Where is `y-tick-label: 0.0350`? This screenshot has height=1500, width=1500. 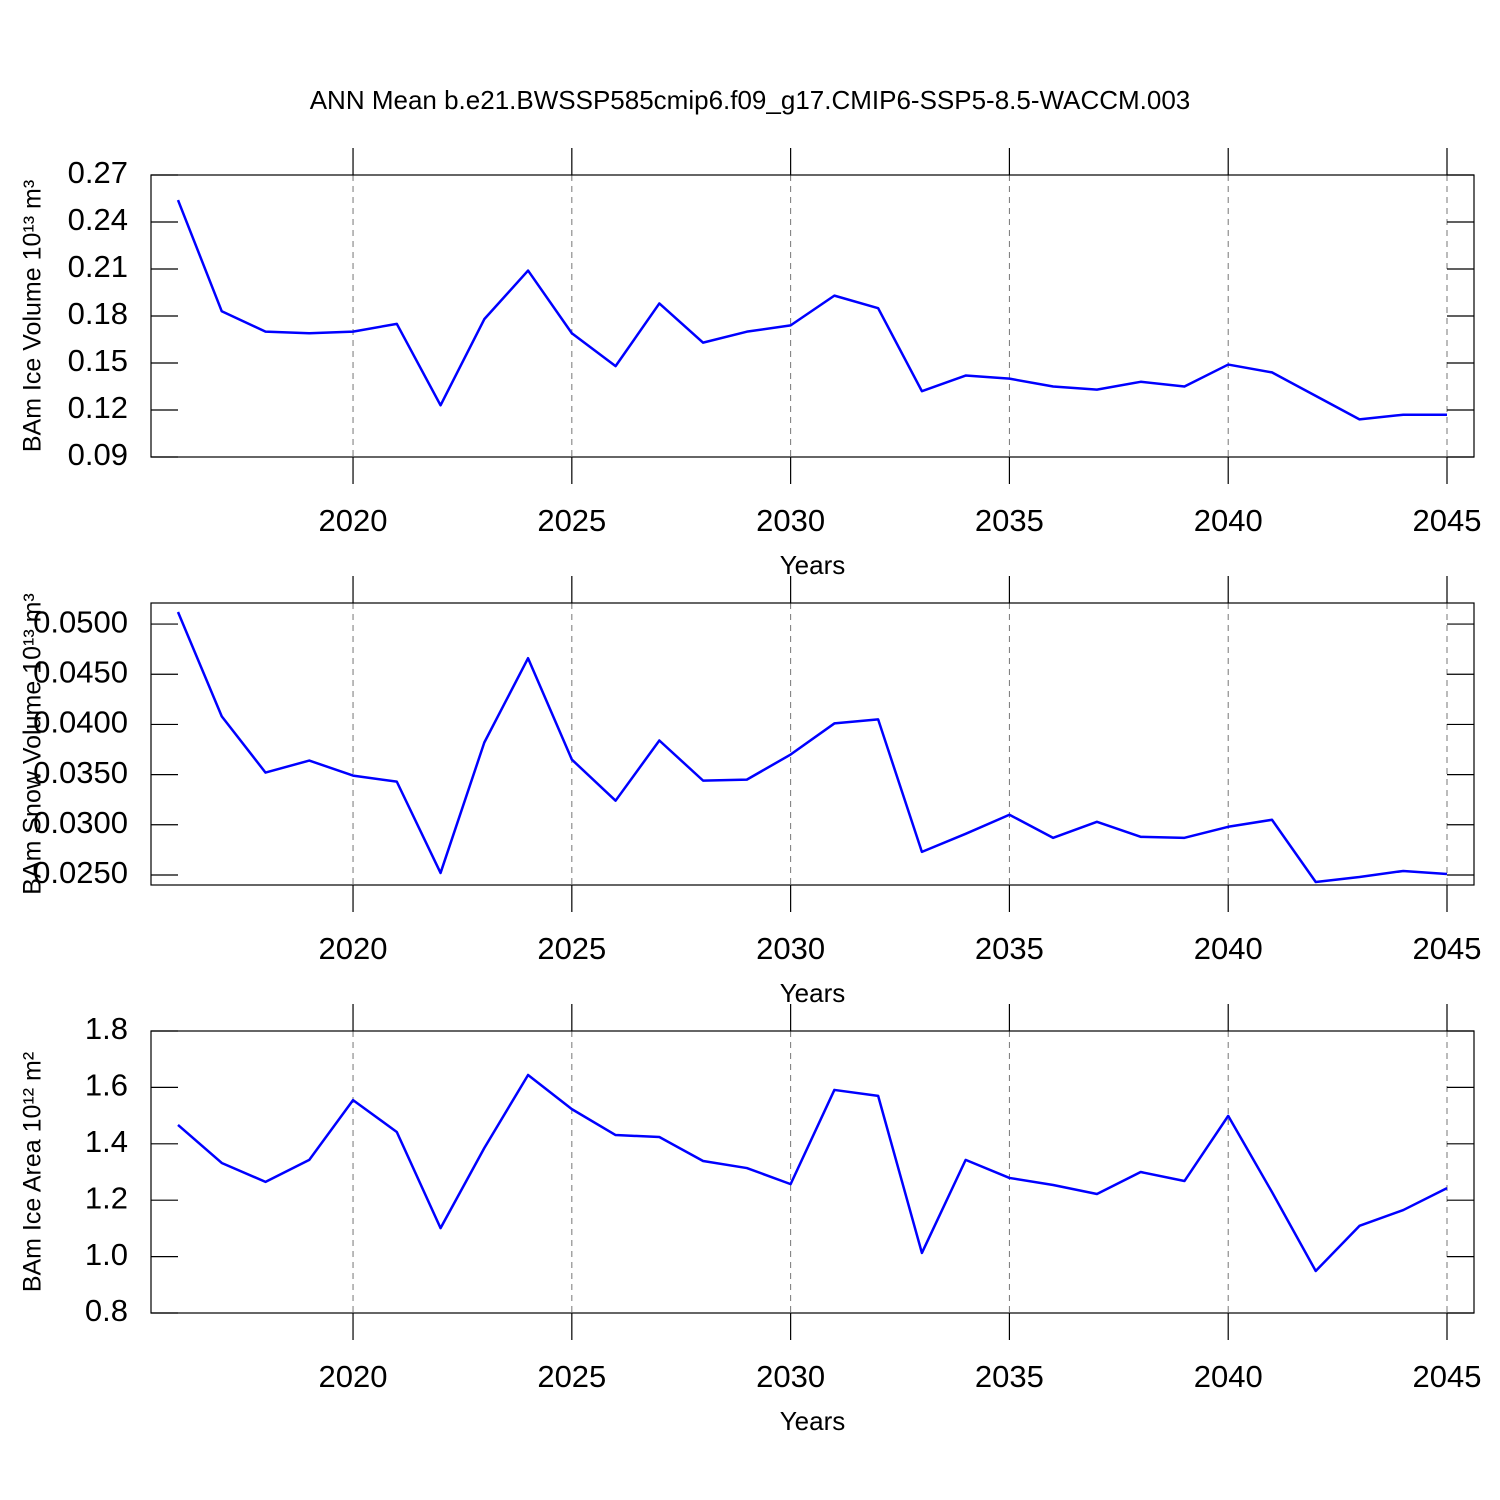 y-tick-label: 0.0350 is located at coordinates (80, 772).